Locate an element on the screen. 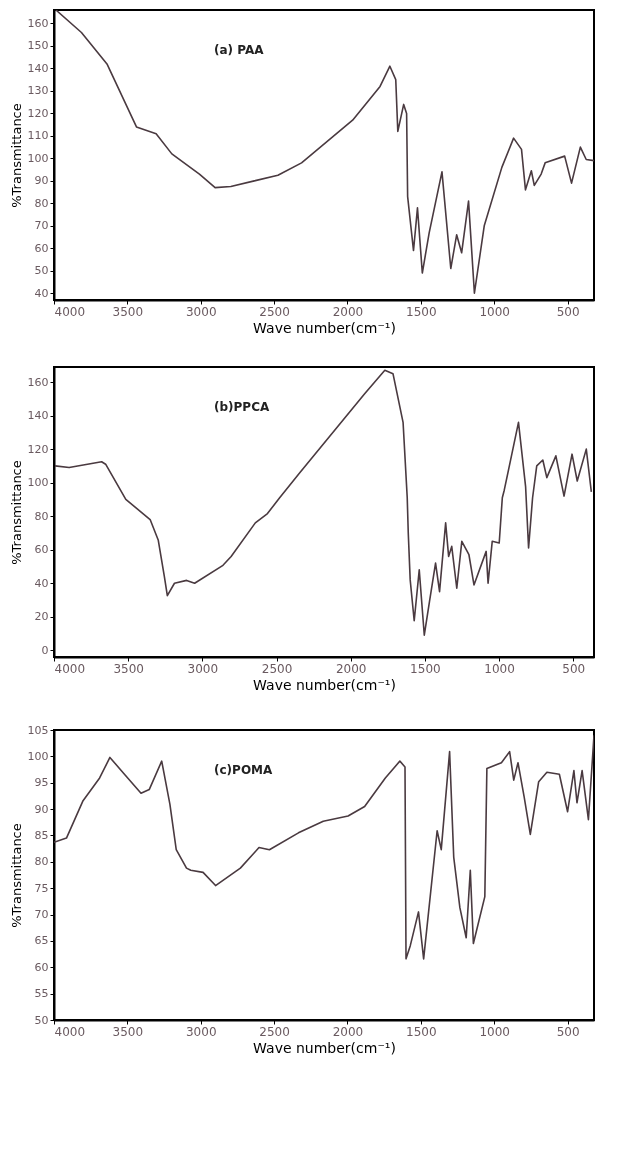 The width and height of the screenshot is (633, 1166). y-tick-label: 130 is located at coordinates (38, 91).